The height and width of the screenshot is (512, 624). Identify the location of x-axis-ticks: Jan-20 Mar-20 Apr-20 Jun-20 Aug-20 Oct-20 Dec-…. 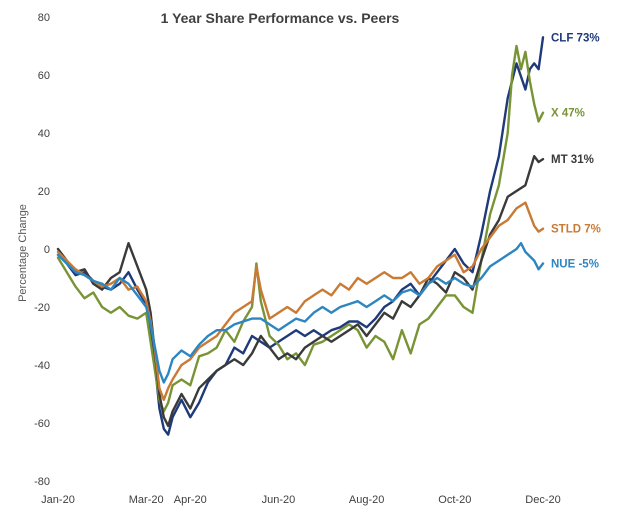
(301, 500).